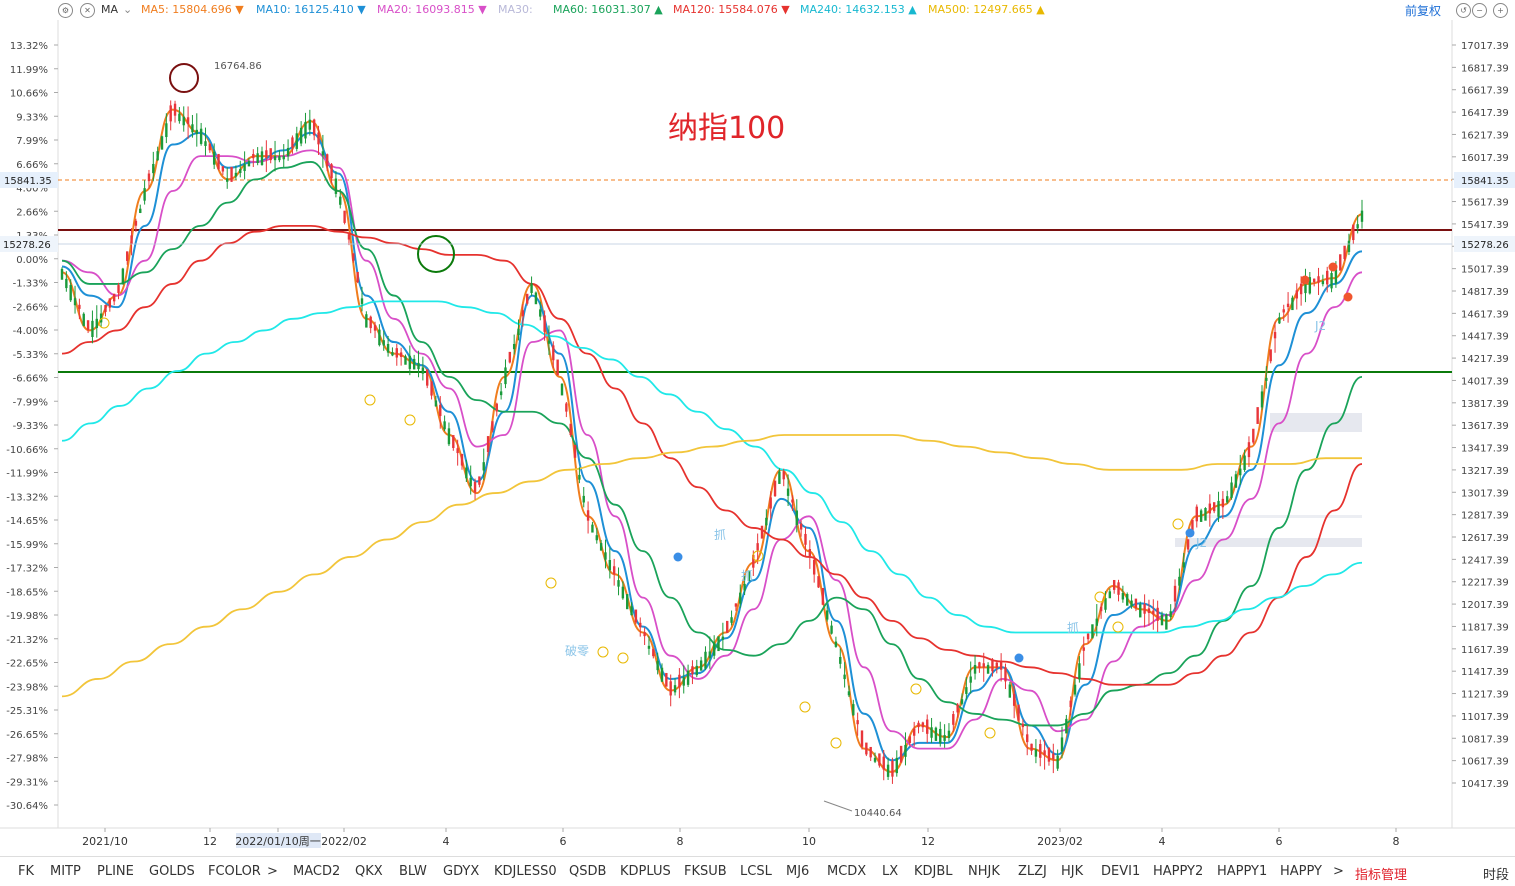 This screenshot has width=1515, height=886. I want to click on indicator-tab: NHJK, so click(984, 871).